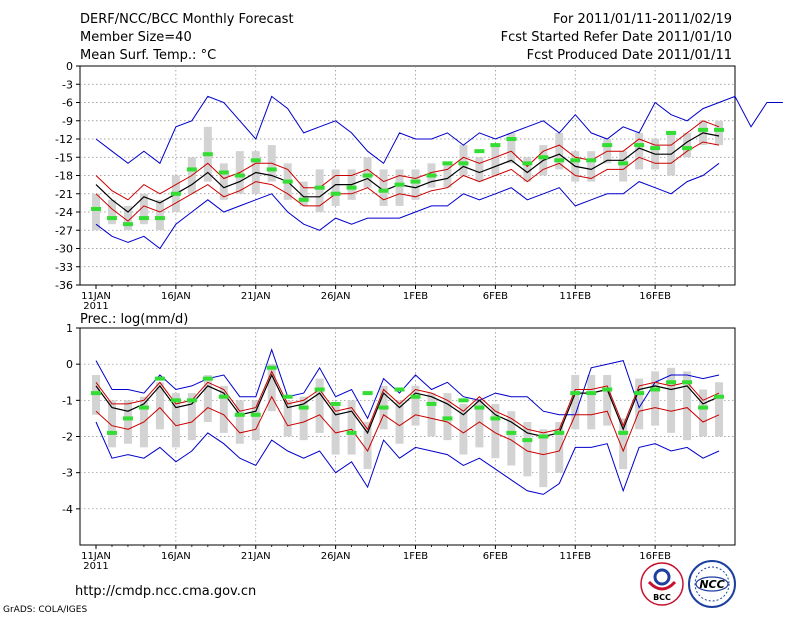 The image size is (800, 618). I want to click on y-tick-label: -4, so click(67, 509).